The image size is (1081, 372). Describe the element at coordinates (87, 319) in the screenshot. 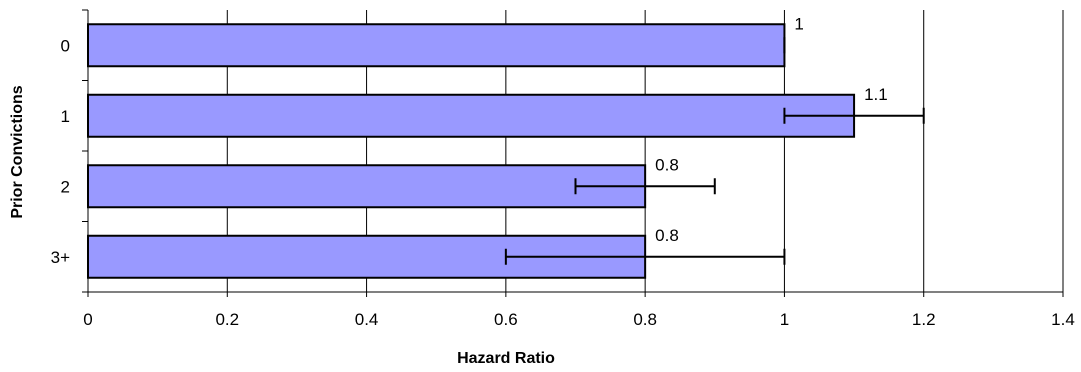

I see `x-tick-label: 0` at that location.